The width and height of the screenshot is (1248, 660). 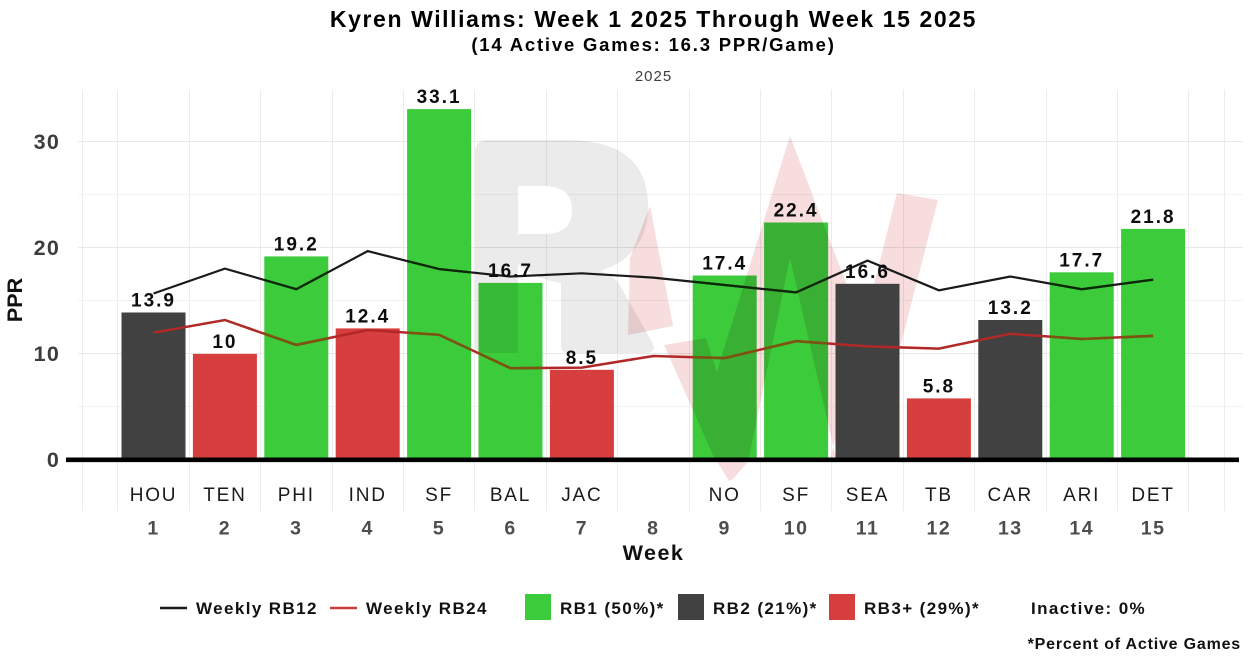 What do you see at coordinates (867, 495) in the screenshot?
I see `svg-text: SEA` at bounding box center [867, 495].